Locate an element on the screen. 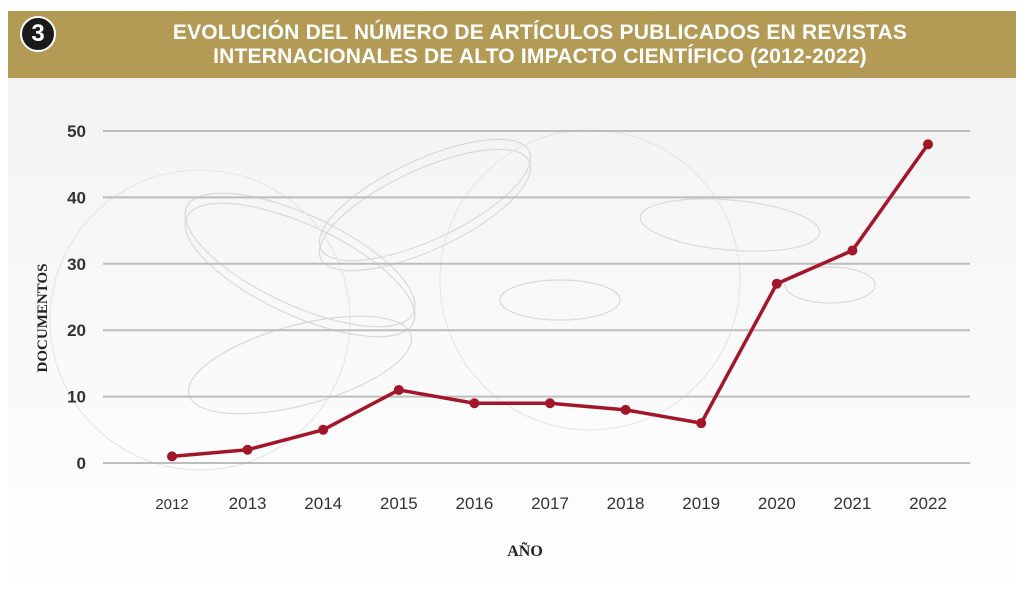  x-tick-label: 2018 is located at coordinates (626, 503).